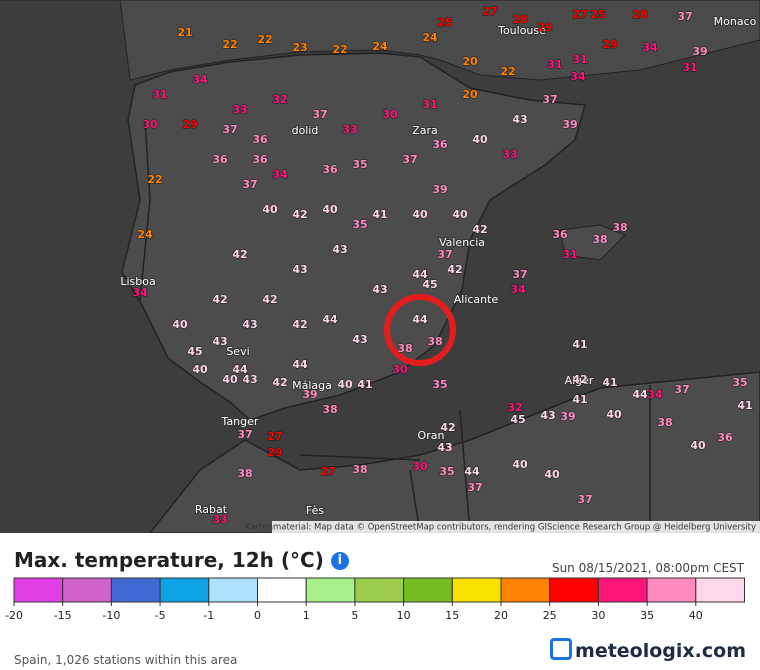  I want to click on legend-label: 15, so click(452, 615).